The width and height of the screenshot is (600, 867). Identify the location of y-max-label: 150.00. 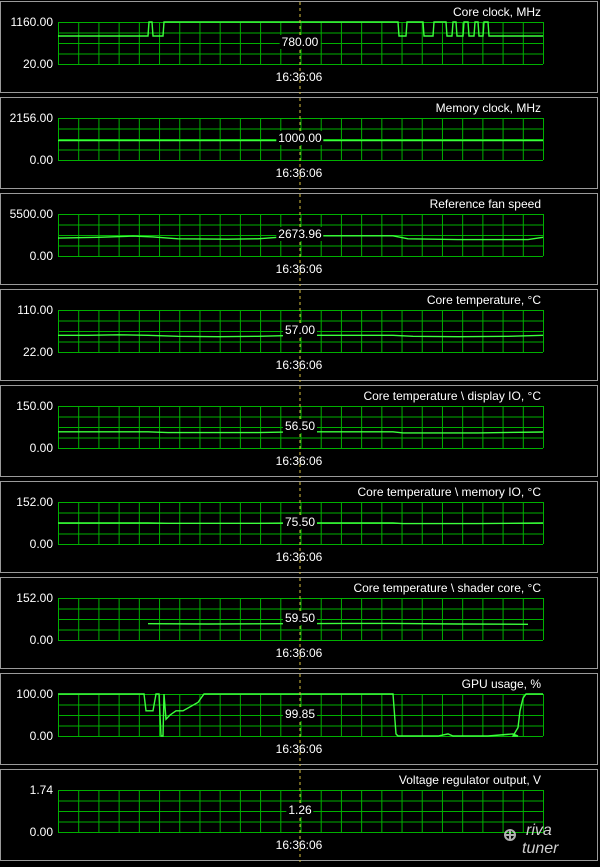
(34, 406).